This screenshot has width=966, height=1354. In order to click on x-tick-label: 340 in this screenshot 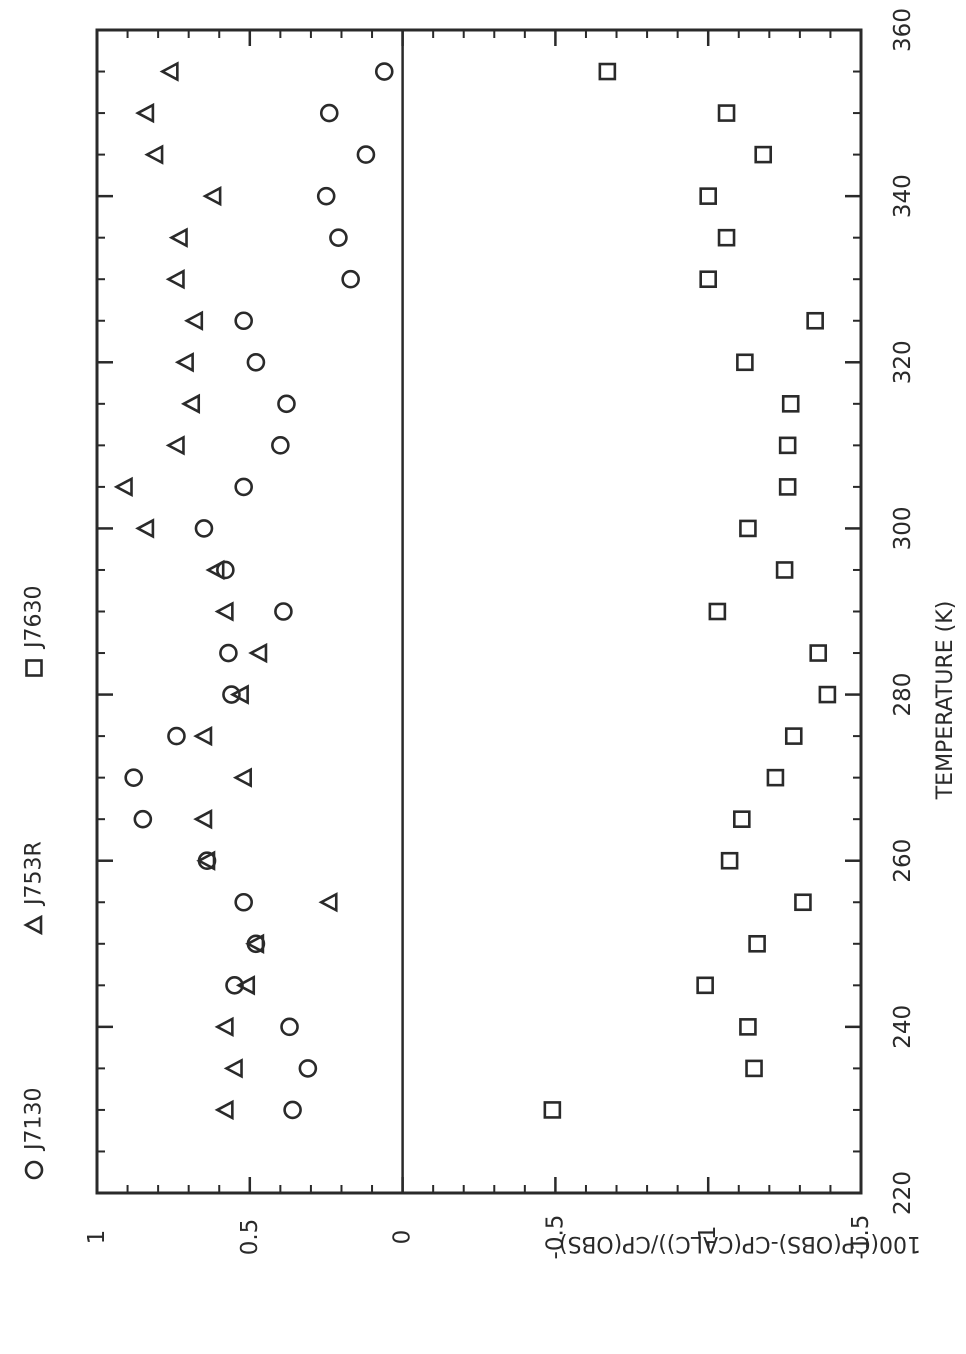, I will do `click(903, 196)`.